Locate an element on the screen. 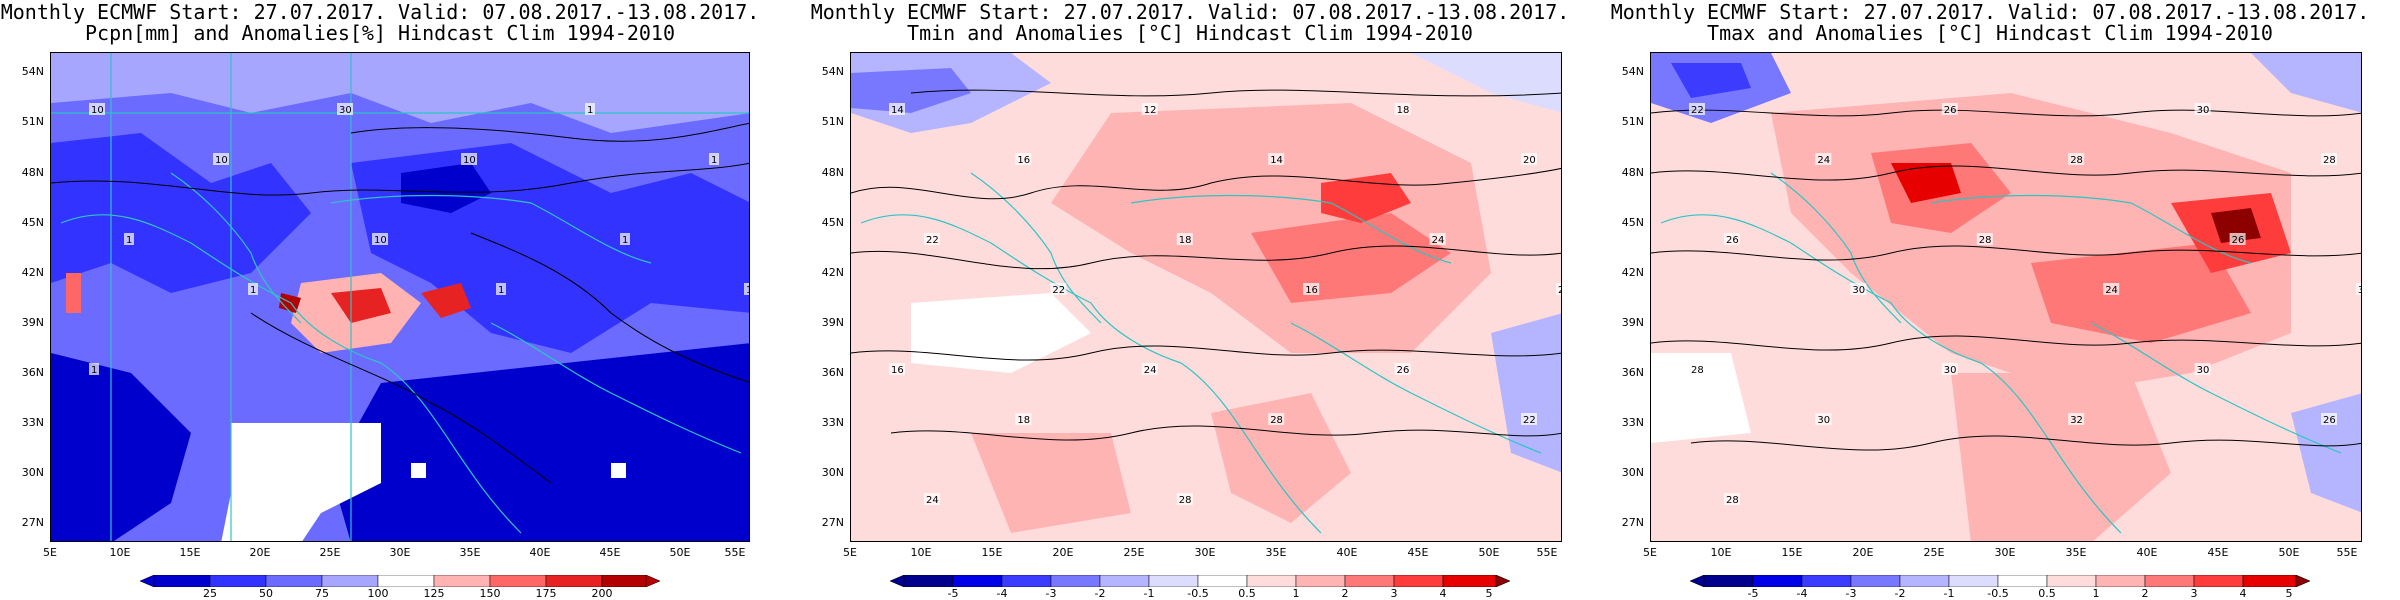 This screenshot has width=2400, height=600. lat-label: 42N is located at coordinates (1632, 272).